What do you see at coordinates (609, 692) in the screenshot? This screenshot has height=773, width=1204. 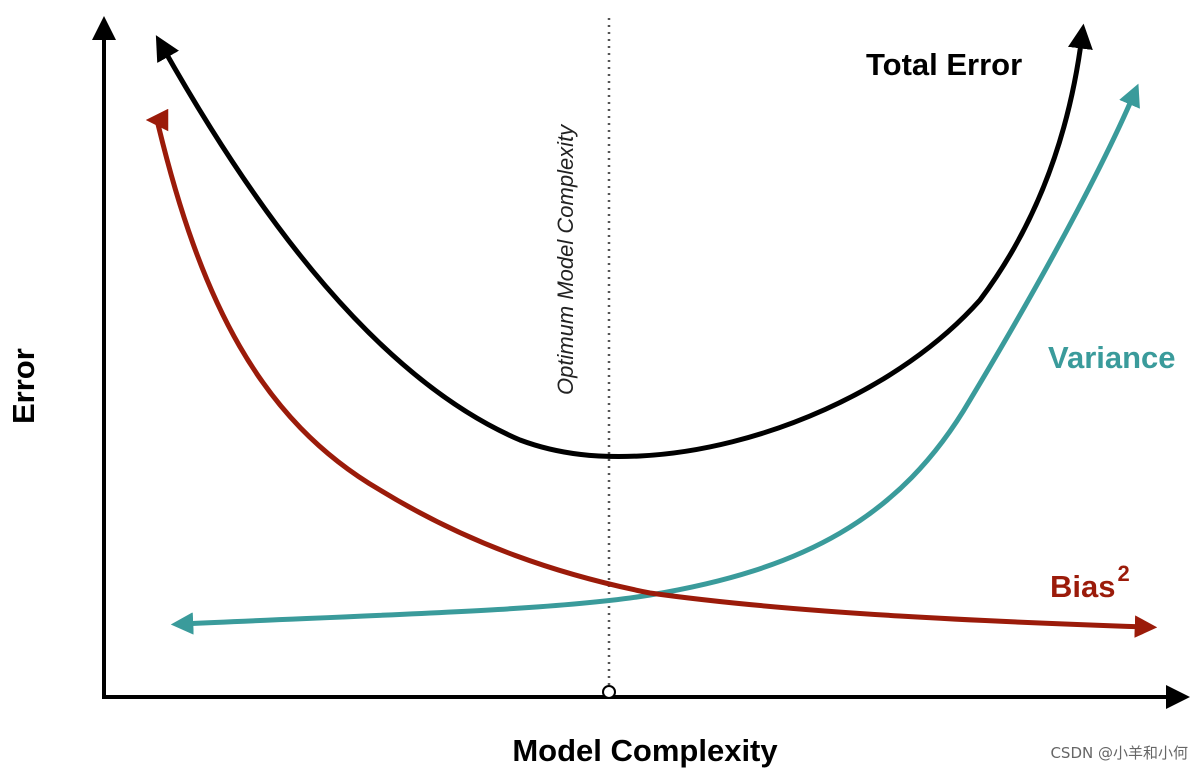 I see `optimum-marker` at bounding box center [609, 692].